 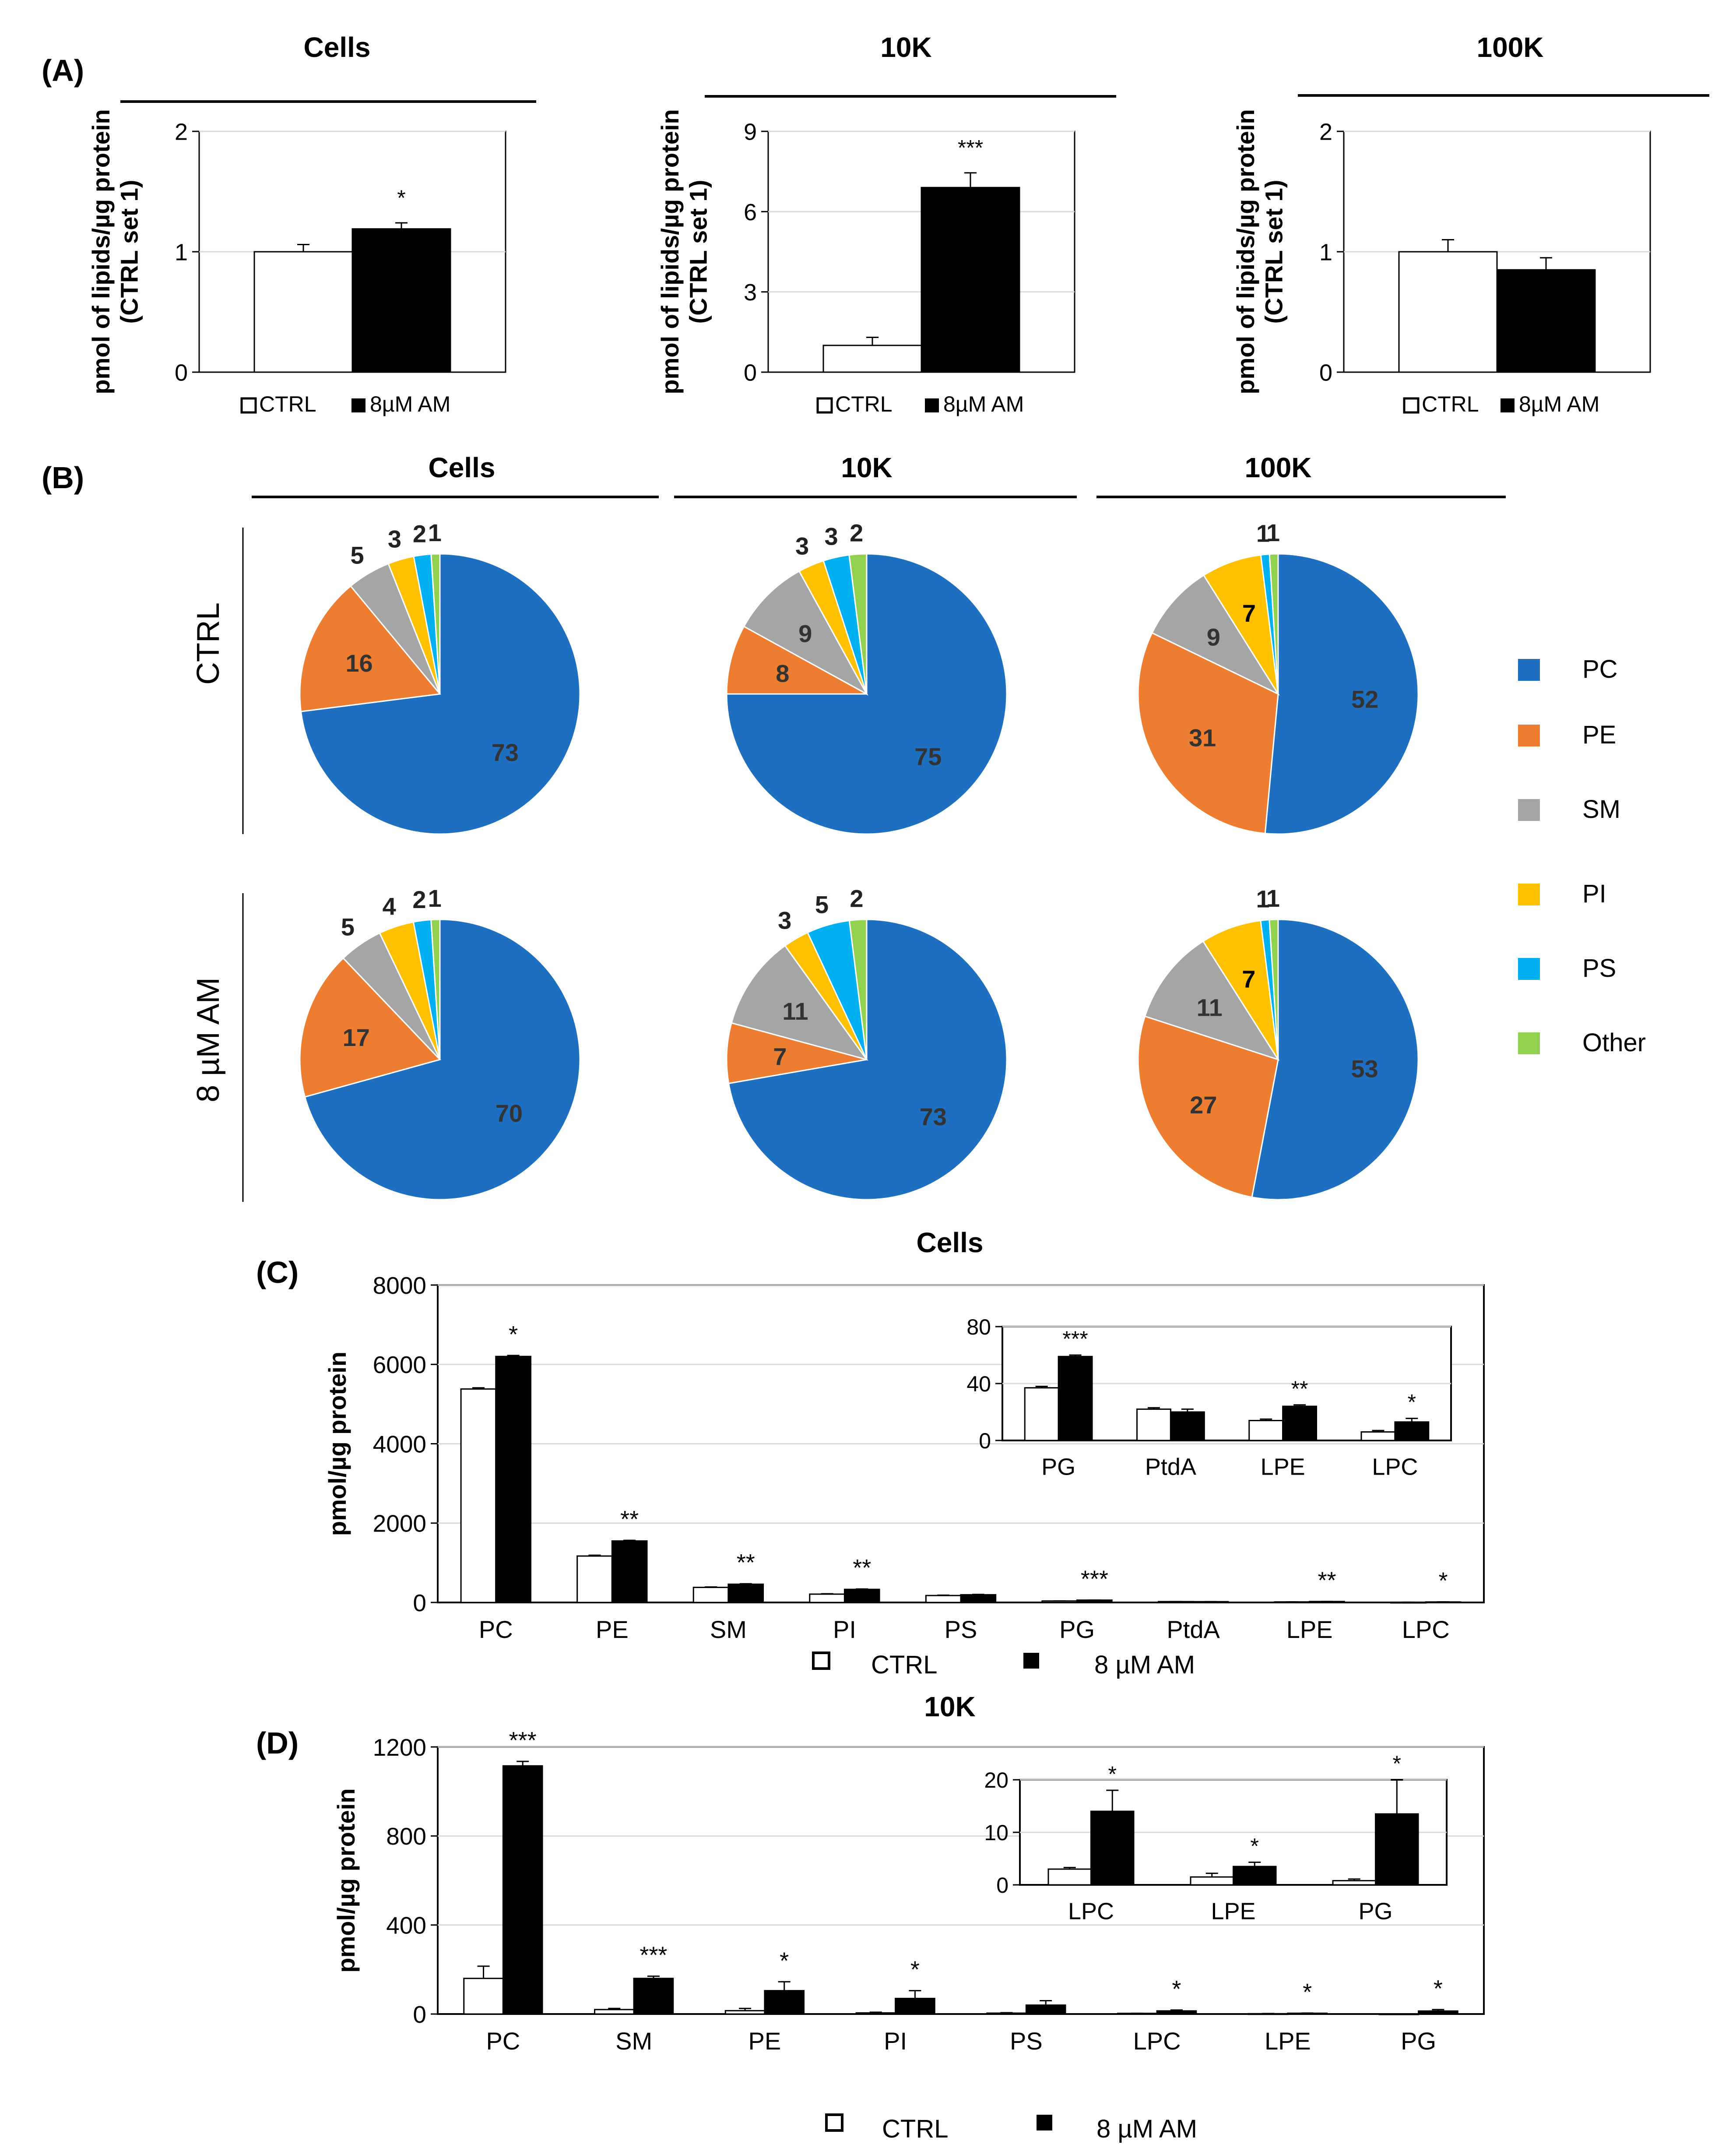 What do you see at coordinates (410, 404) in the screenshot?
I see `legend-a1-am-label: 8µM AM` at bounding box center [410, 404].